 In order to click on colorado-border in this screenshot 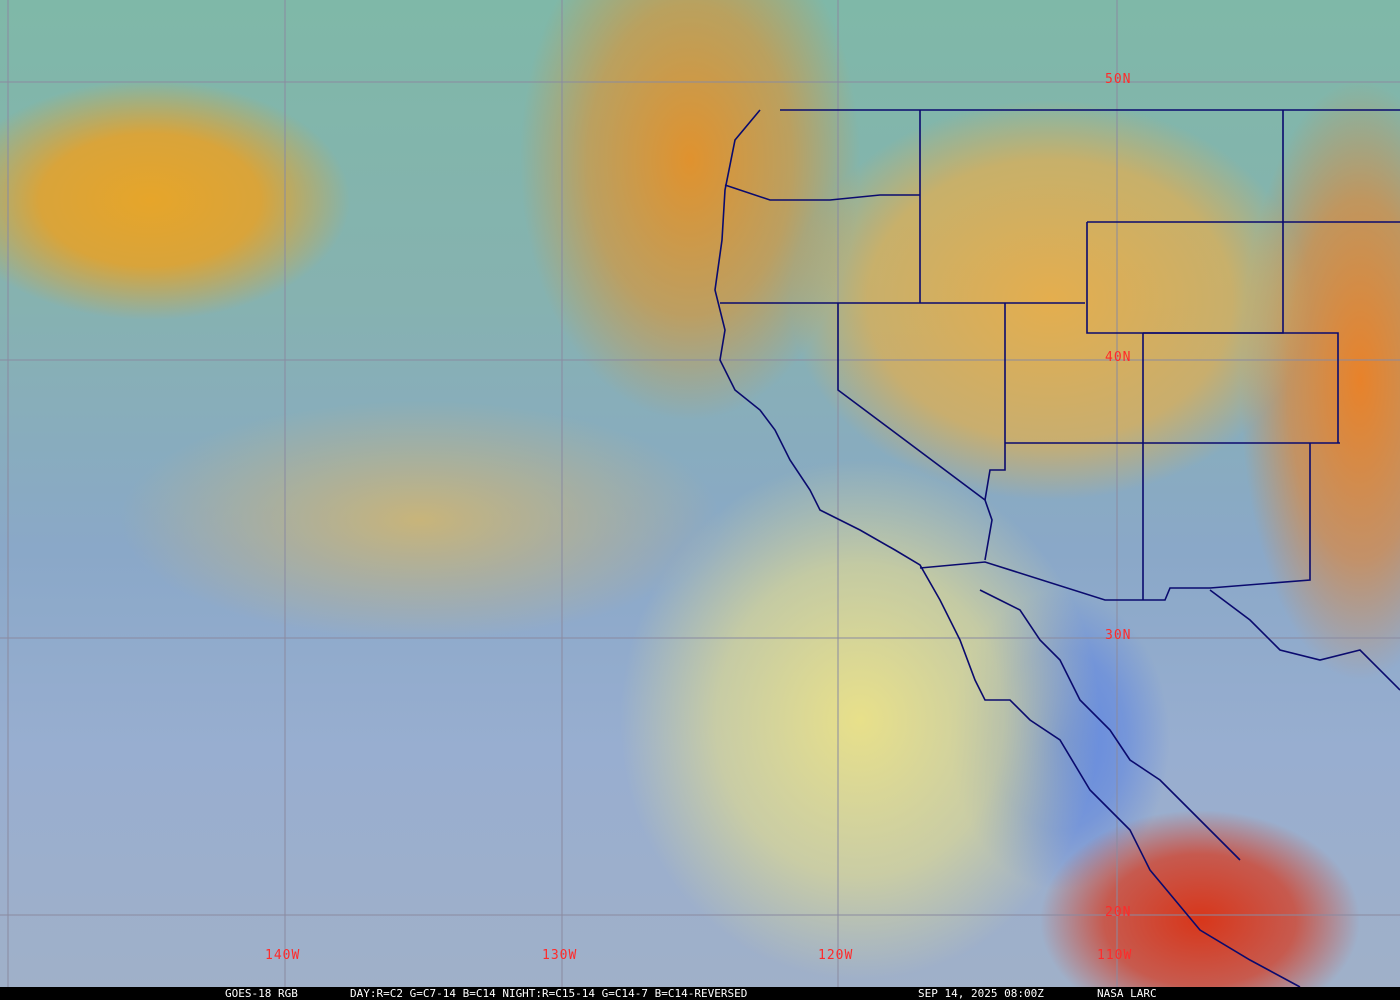, I will do `click(1241, 387)`.